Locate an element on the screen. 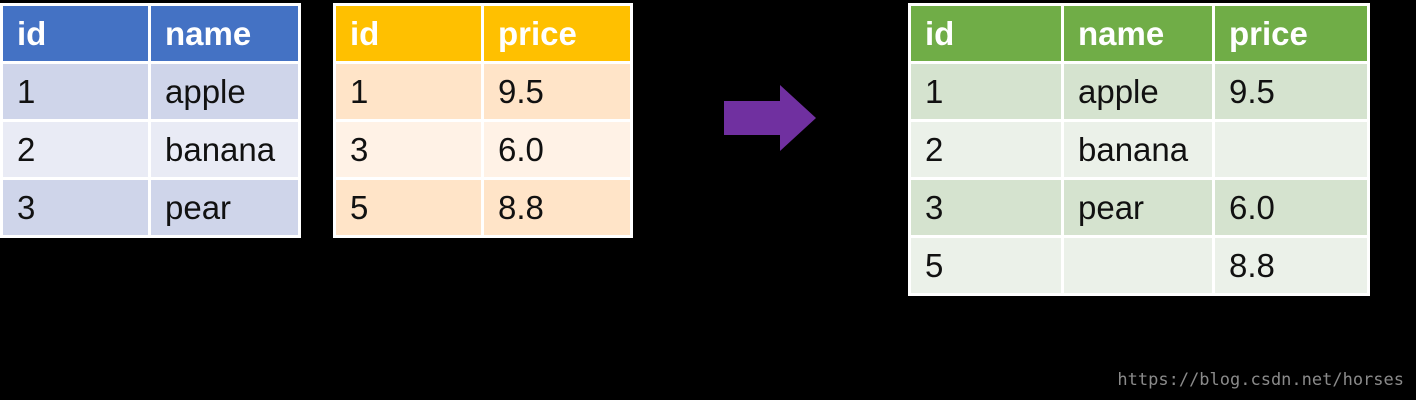 The height and width of the screenshot is (400, 1416). table-header-row: id name price is located at coordinates (1139, 33).